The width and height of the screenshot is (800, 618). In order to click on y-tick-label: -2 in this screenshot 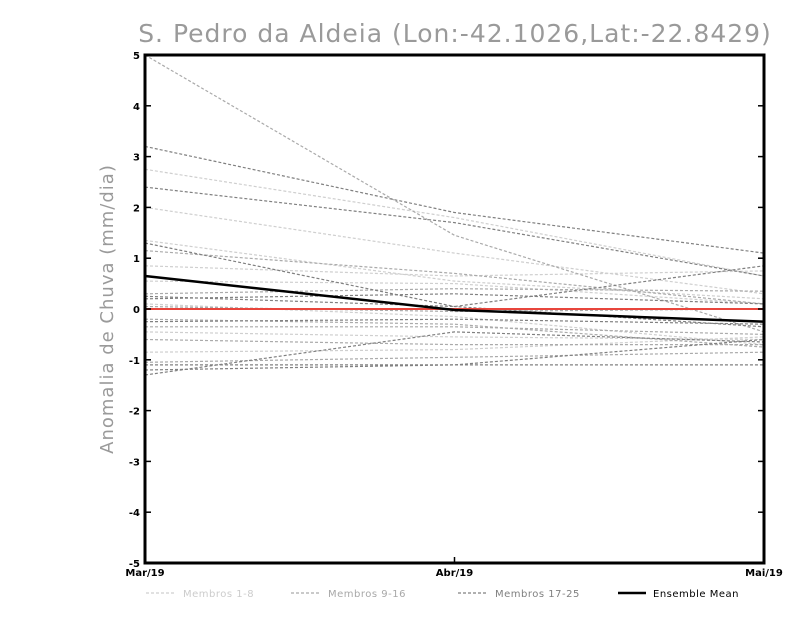, I will do `click(134, 412)`.